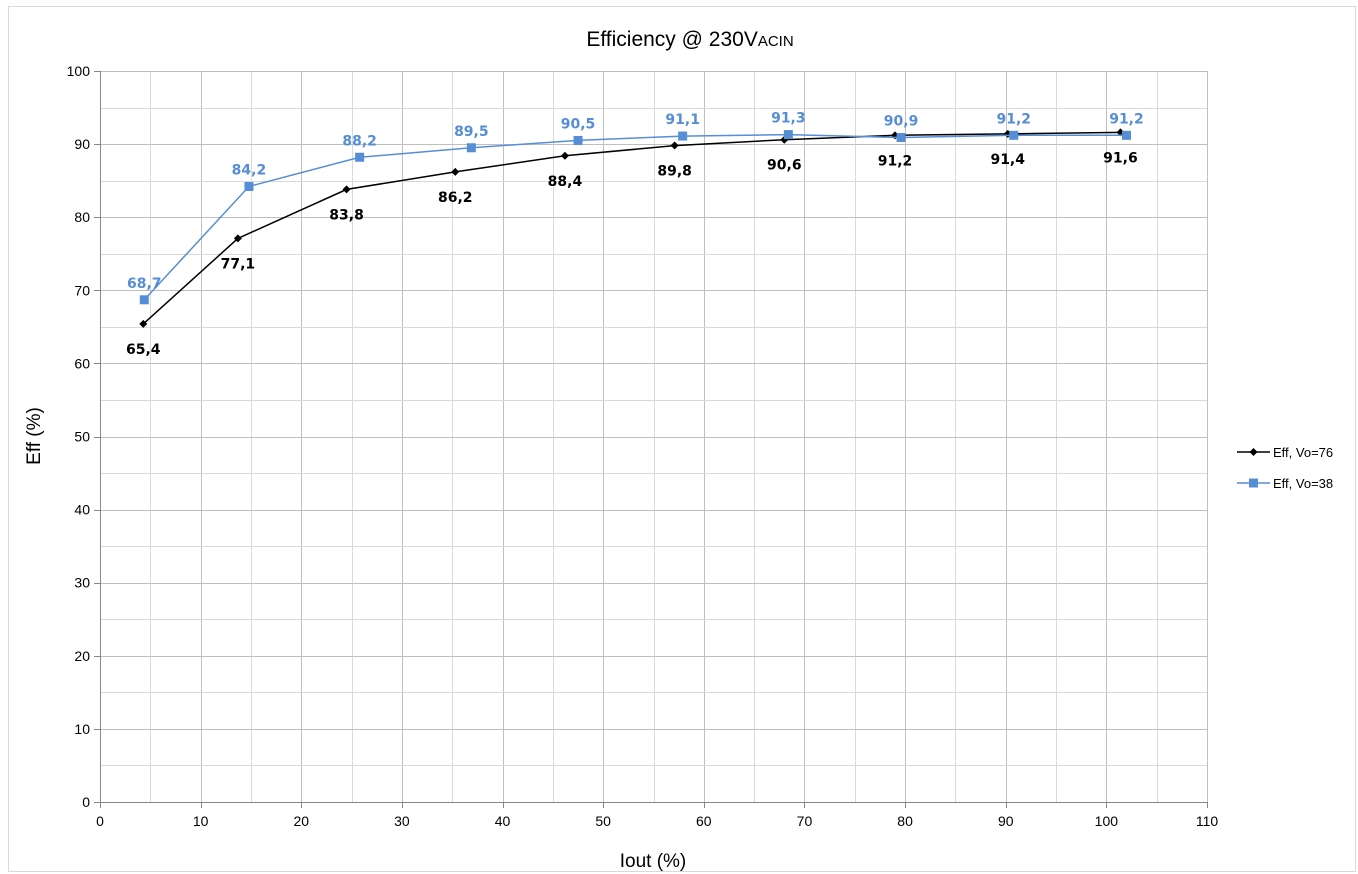 The width and height of the screenshot is (1358, 874). What do you see at coordinates (503, 821) in the screenshot?
I see `x-tick-label: 40` at bounding box center [503, 821].